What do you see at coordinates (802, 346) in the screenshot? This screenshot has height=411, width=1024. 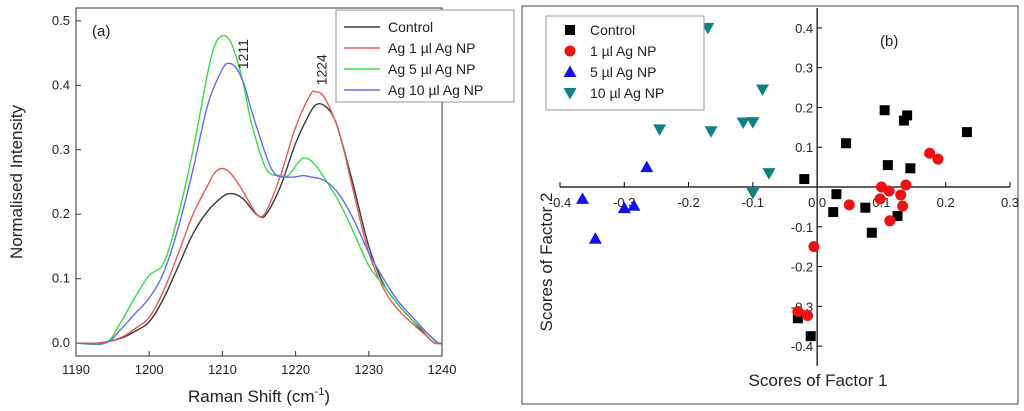 I see `b-y-tick-label-0-4: -0.4` at bounding box center [802, 346].